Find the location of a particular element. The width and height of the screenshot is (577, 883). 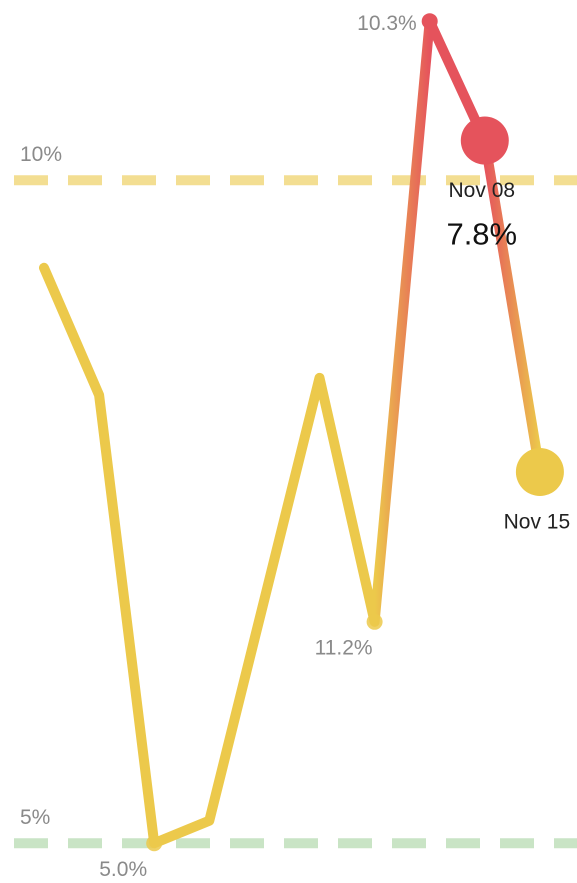

date-label: Nov 15 is located at coordinates (537, 522).